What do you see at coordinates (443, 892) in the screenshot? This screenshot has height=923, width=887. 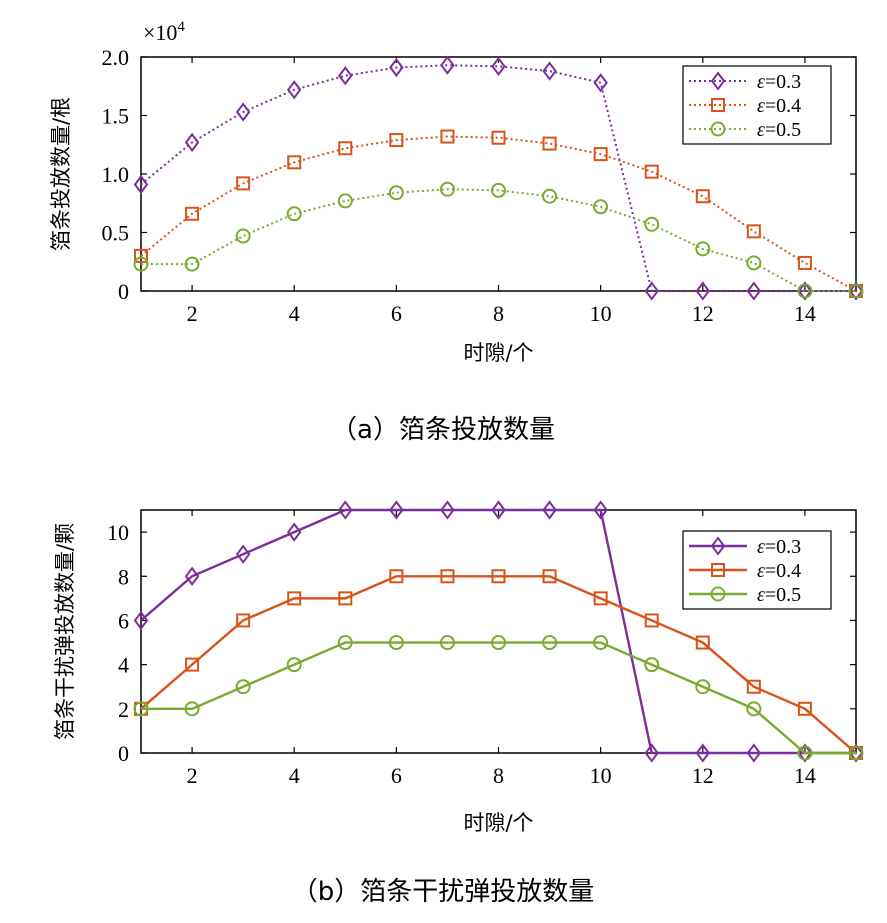 I see `figure-caption: （b）箔条干扰弹投放数量` at bounding box center [443, 892].